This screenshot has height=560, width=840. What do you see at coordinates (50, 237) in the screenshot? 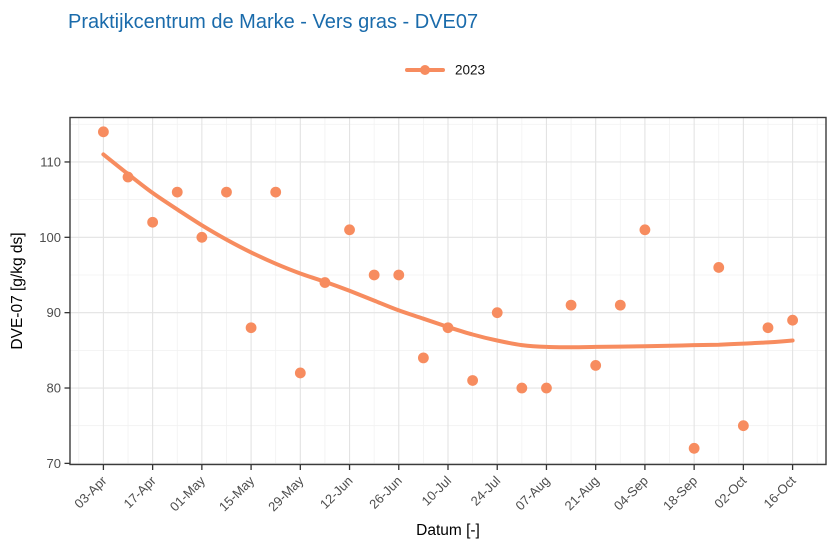
I see `y-tick-label: 100` at bounding box center [50, 237].